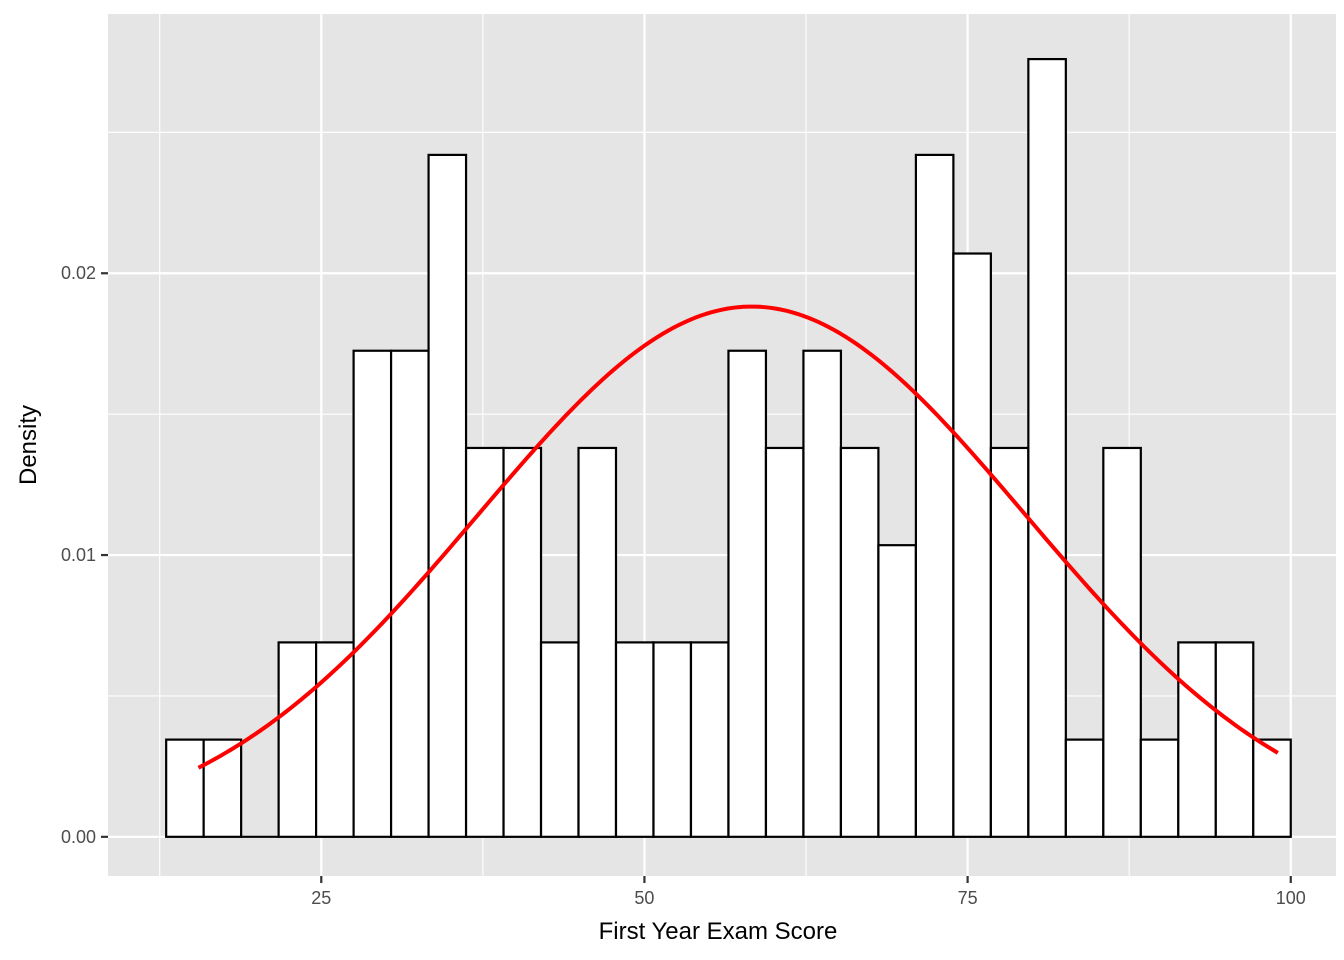 The image size is (1344, 960). I want to click on x-tick-label: 50, so click(644, 898).